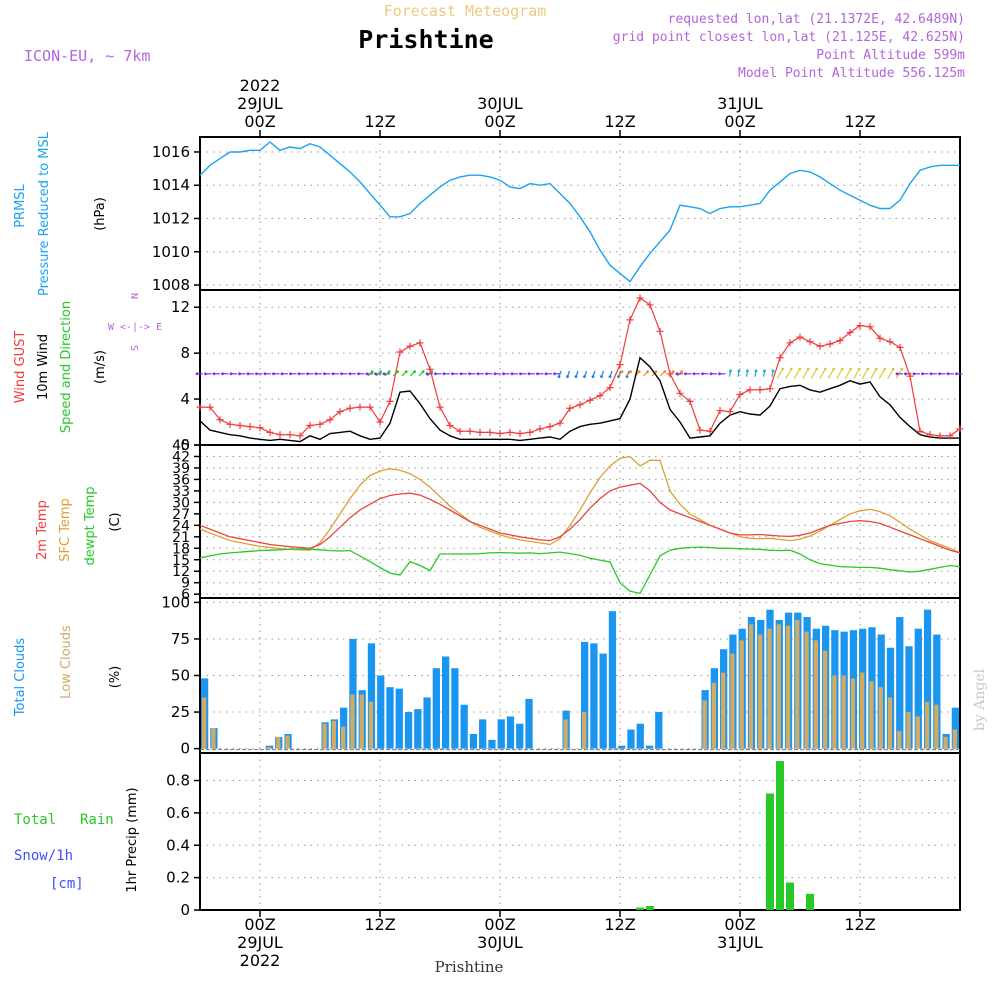 This screenshot has height=1000, width=1000. I want to click on wind-line, so click(579, 399).